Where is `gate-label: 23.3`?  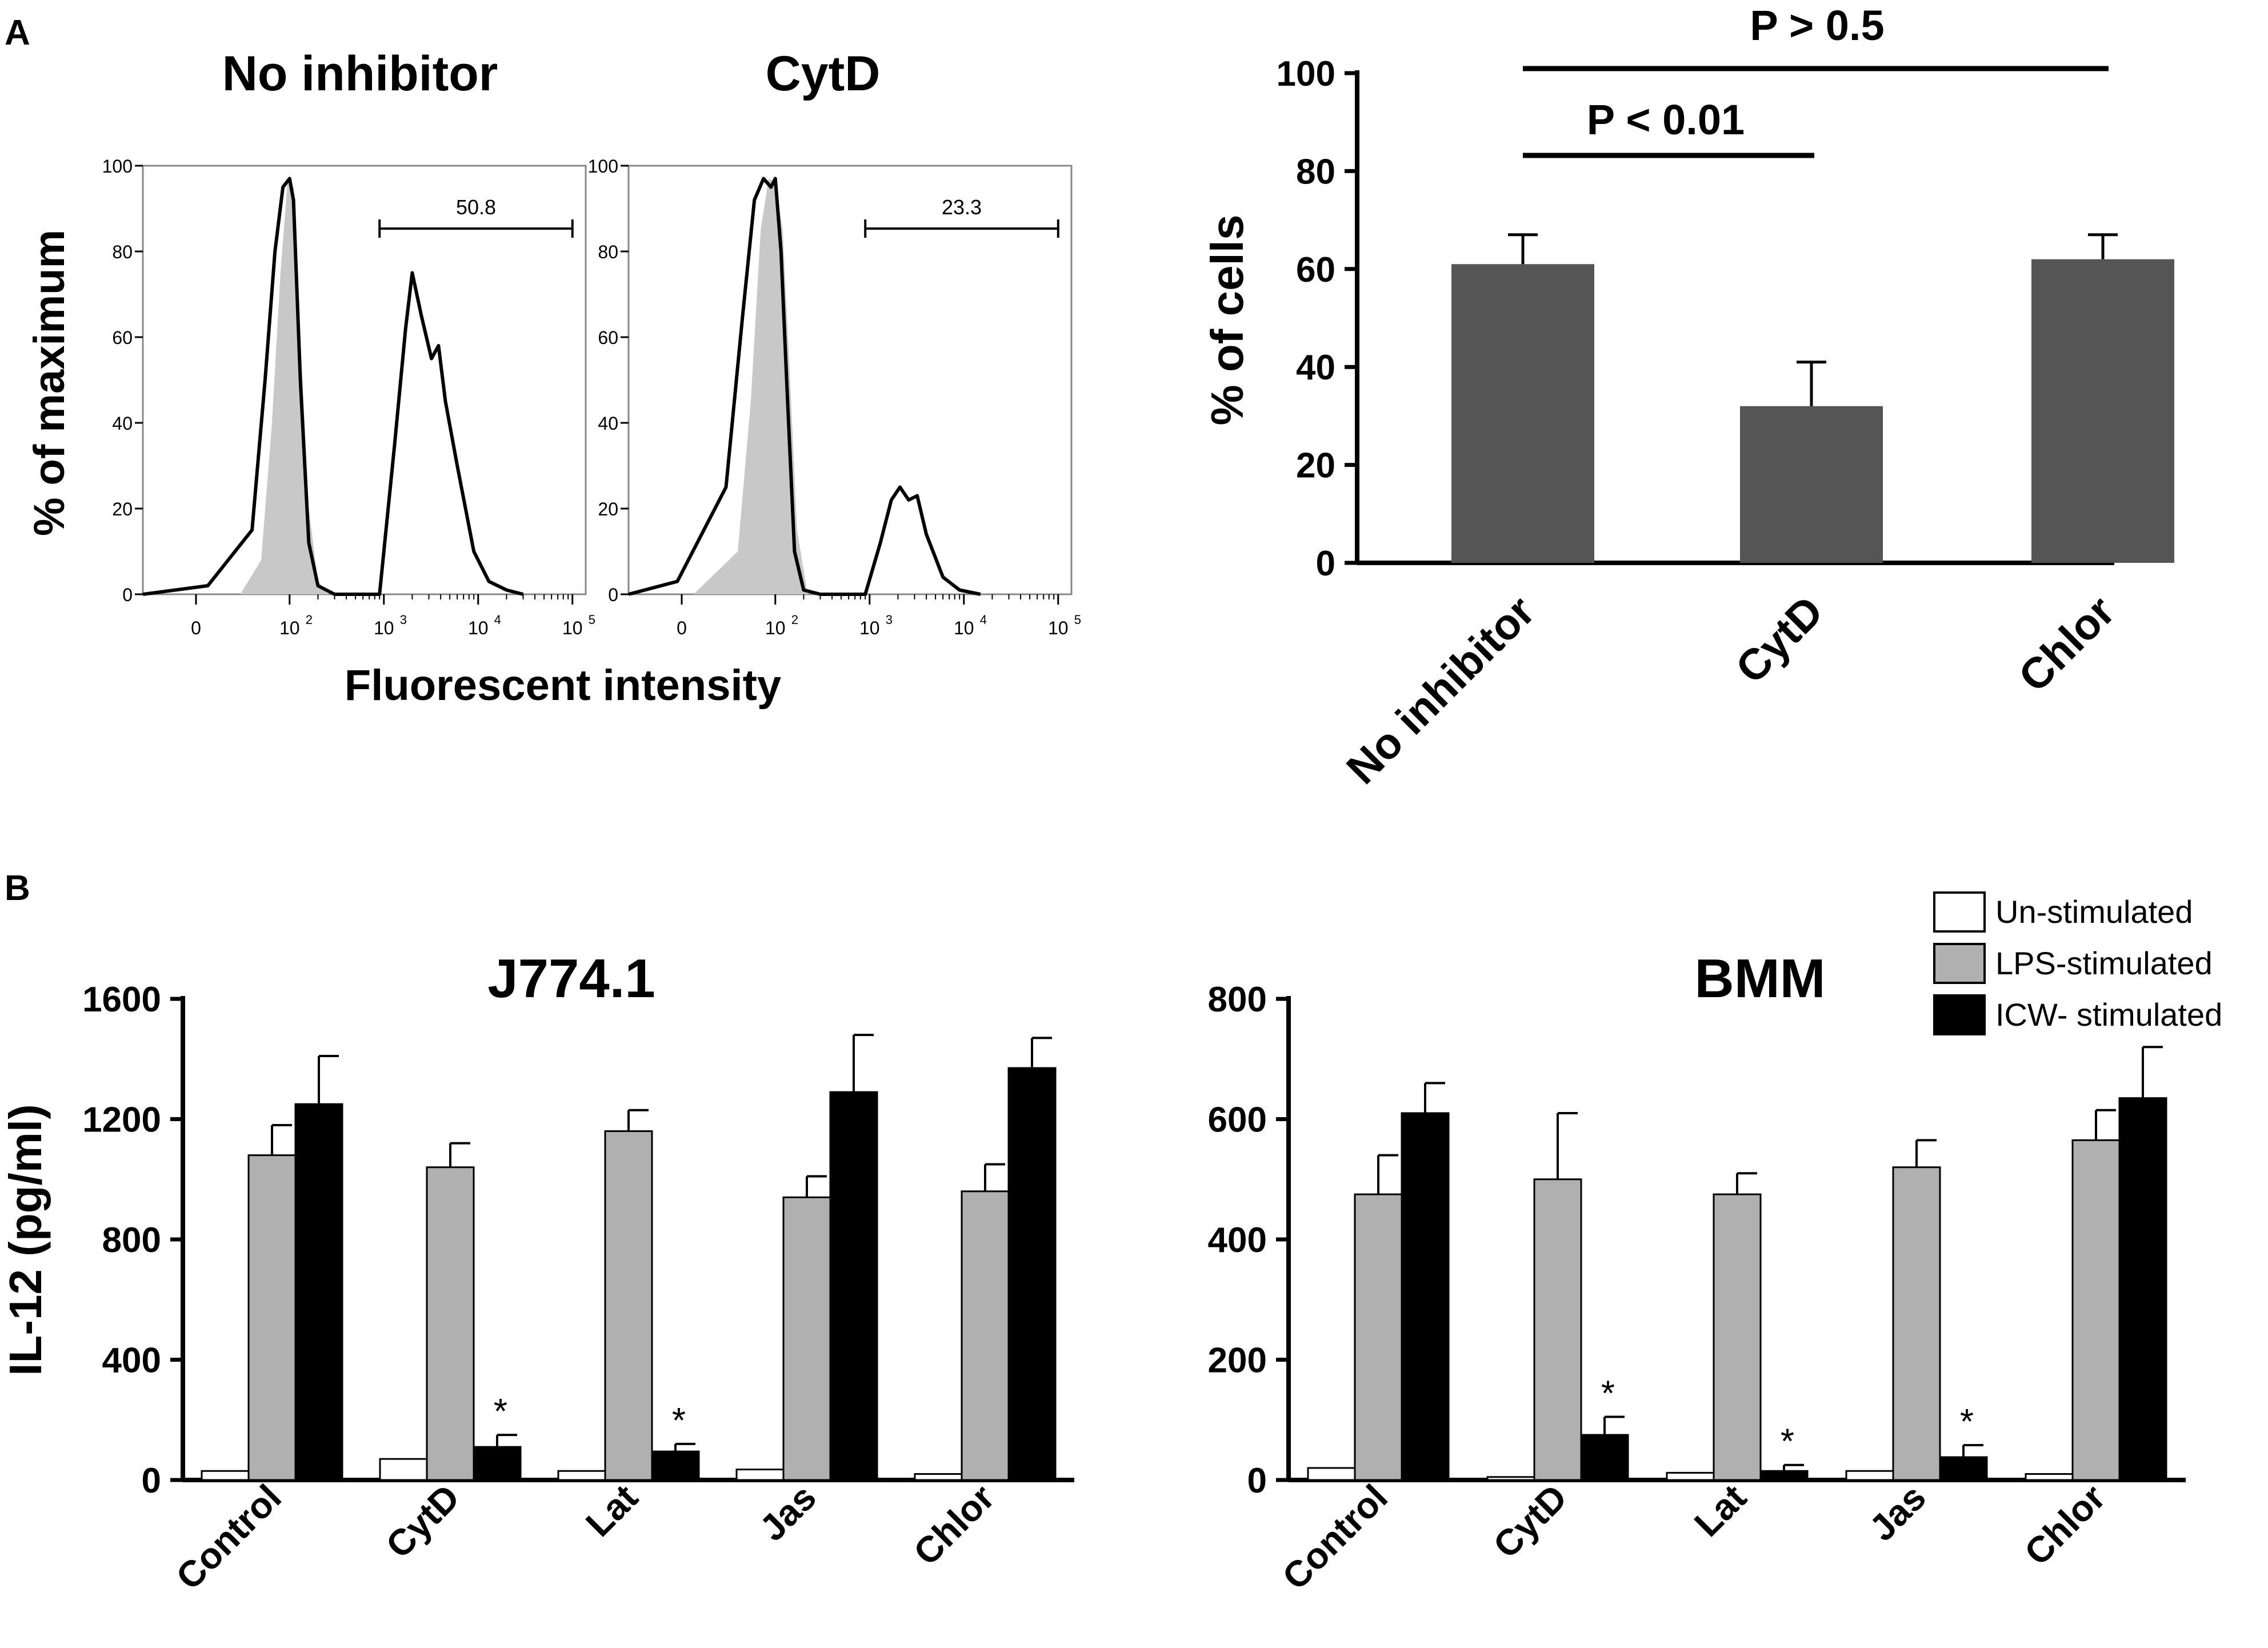 gate-label: 23.3 is located at coordinates (962, 207).